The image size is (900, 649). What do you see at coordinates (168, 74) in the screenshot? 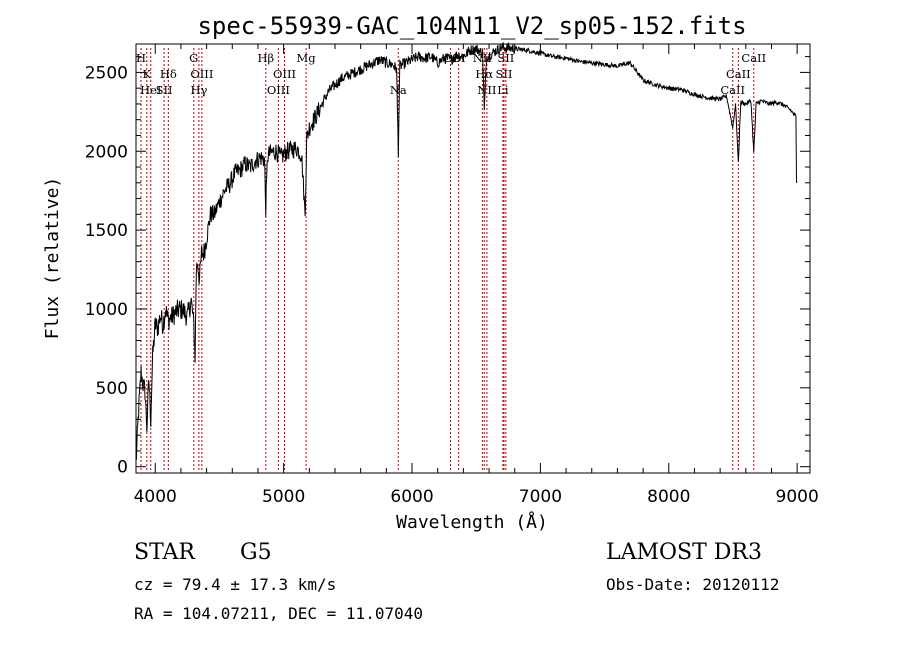
I see `marker-label-4: Hδ` at bounding box center [168, 74].